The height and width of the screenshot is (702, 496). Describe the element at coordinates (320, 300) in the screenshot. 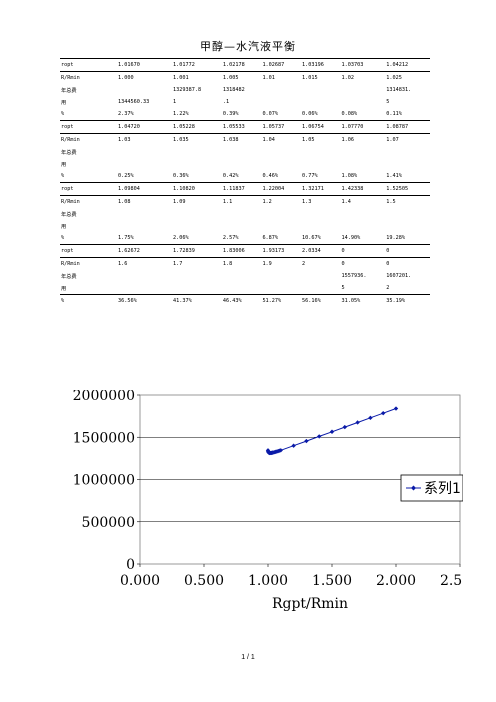

I see `table-cell: 56.16%` at that location.